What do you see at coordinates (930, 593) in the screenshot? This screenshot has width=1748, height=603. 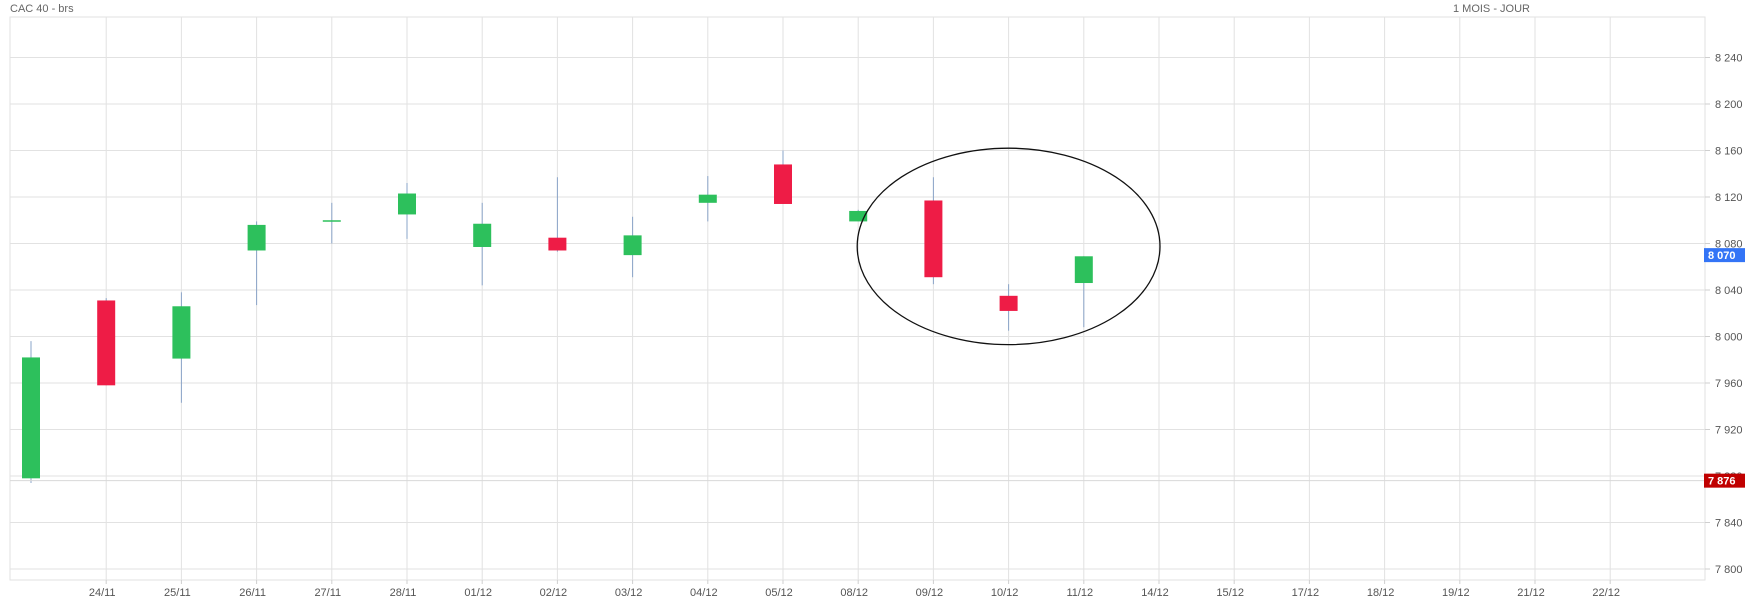 I see `x-tick-label: 09/12` at bounding box center [930, 593].